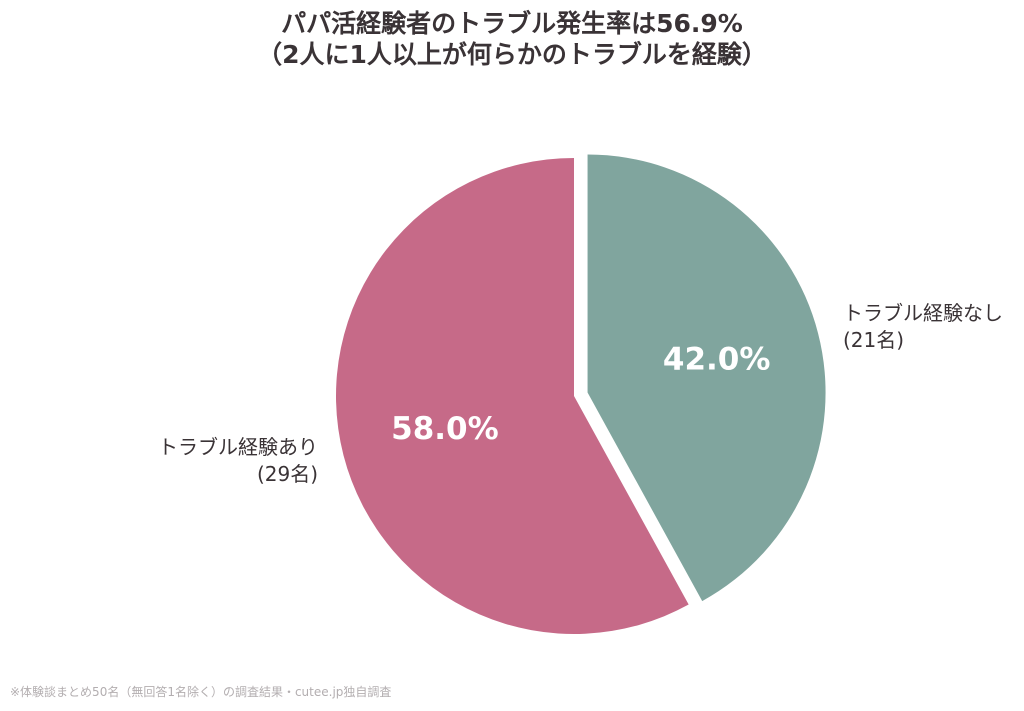 Image resolution: width=1024 pixels, height=711 pixels. Describe the element at coordinates (512, 54) in the screenshot. I see `chart-title-line-2: （2人に1人以上が何らかのトラブルを経験）` at that location.